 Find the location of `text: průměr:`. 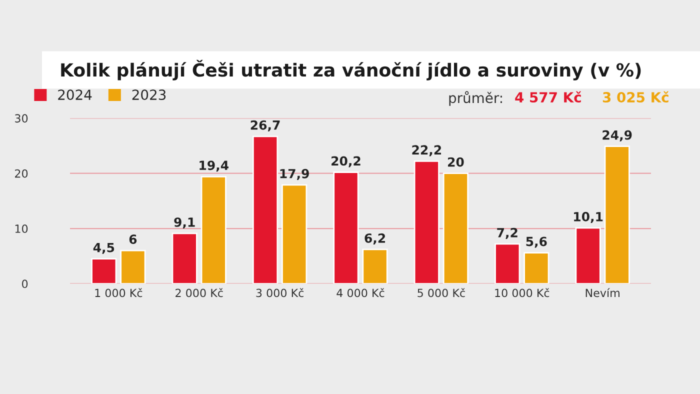

text: průměr: is located at coordinates (475, 98).